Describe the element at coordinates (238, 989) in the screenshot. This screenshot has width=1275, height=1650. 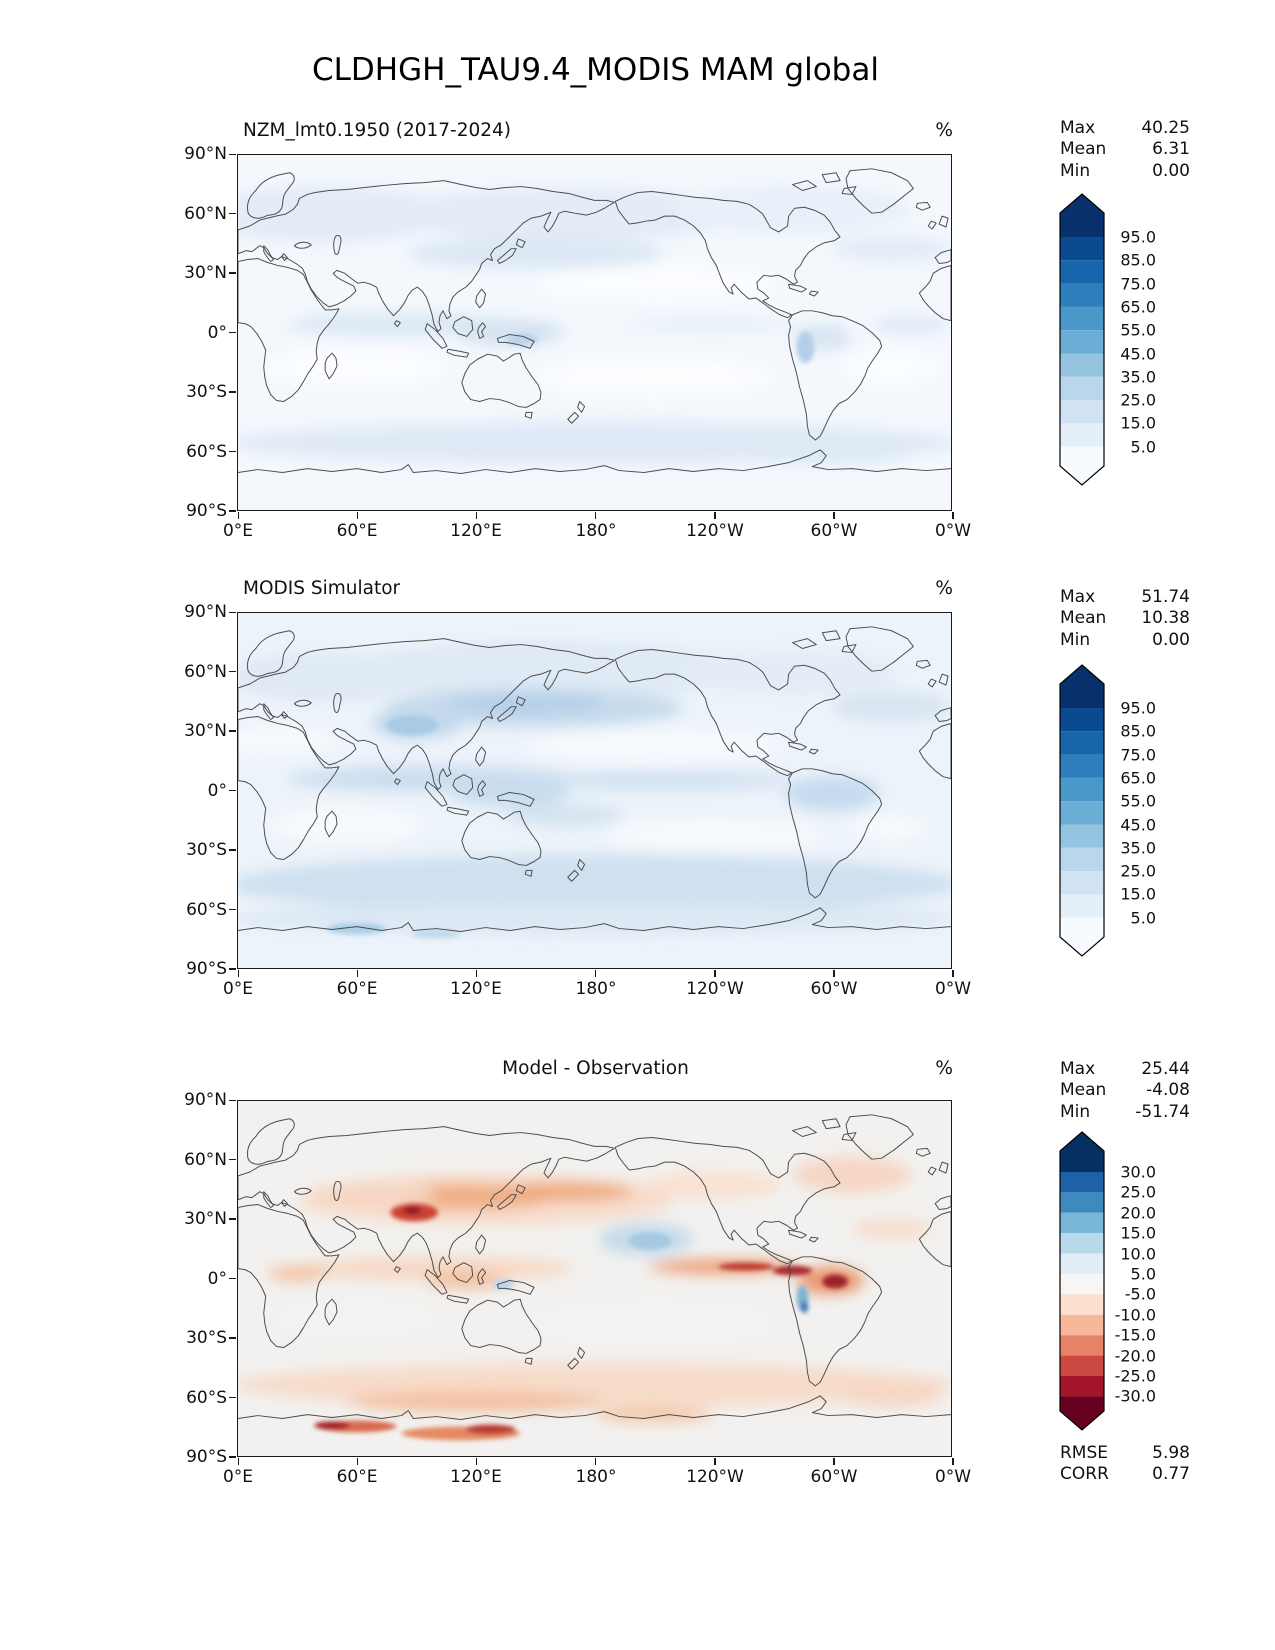
I see `panel2-xtick-label: 0°E` at that location.